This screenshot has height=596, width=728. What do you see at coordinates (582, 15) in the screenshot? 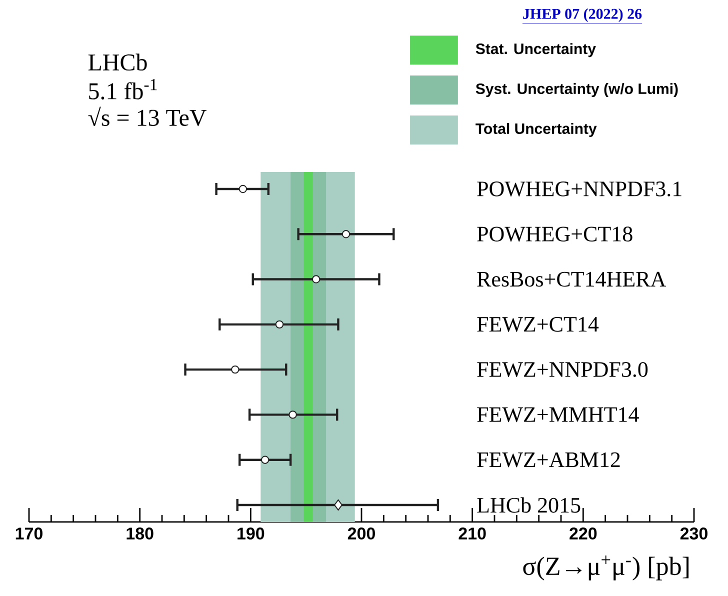
I see `text: JHEP 07 (2022) 26` at bounding box center [582, 15].